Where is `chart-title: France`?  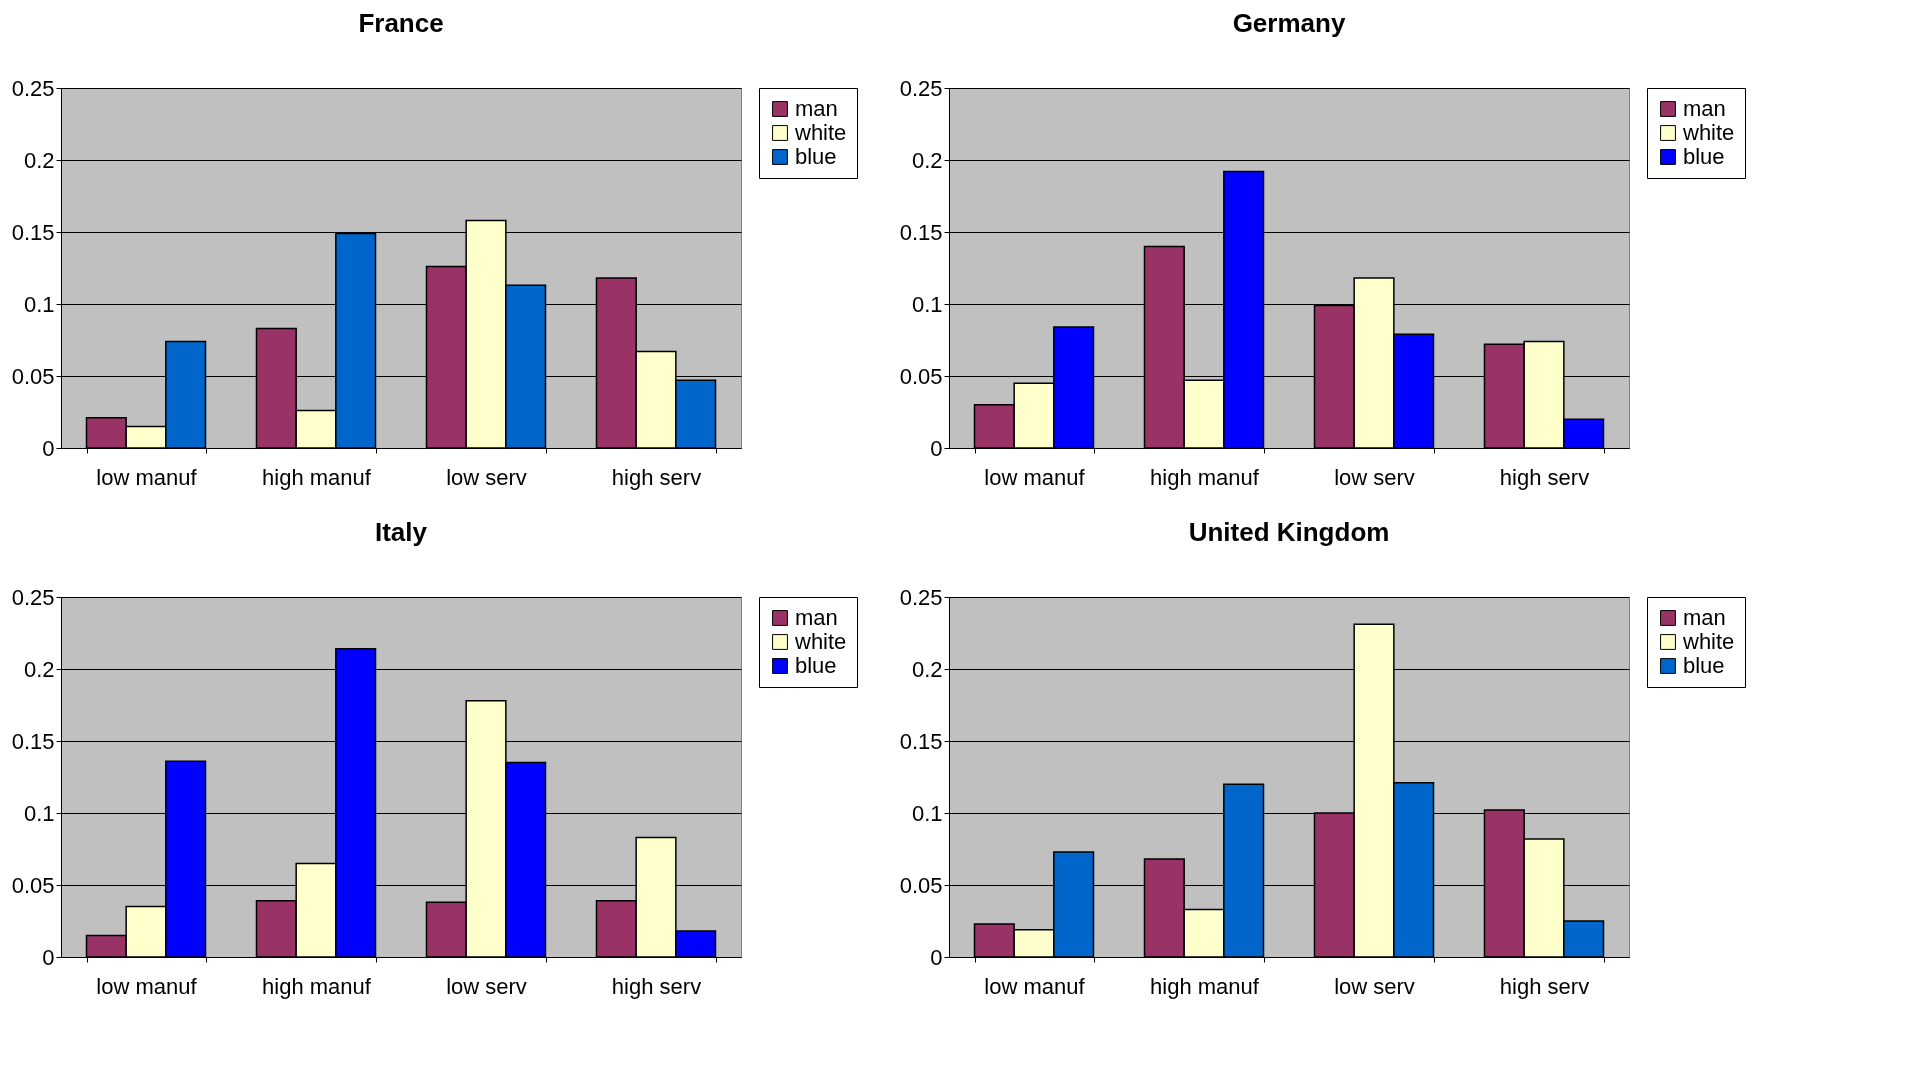
chart-title: France is located at coordinates (401, 23).